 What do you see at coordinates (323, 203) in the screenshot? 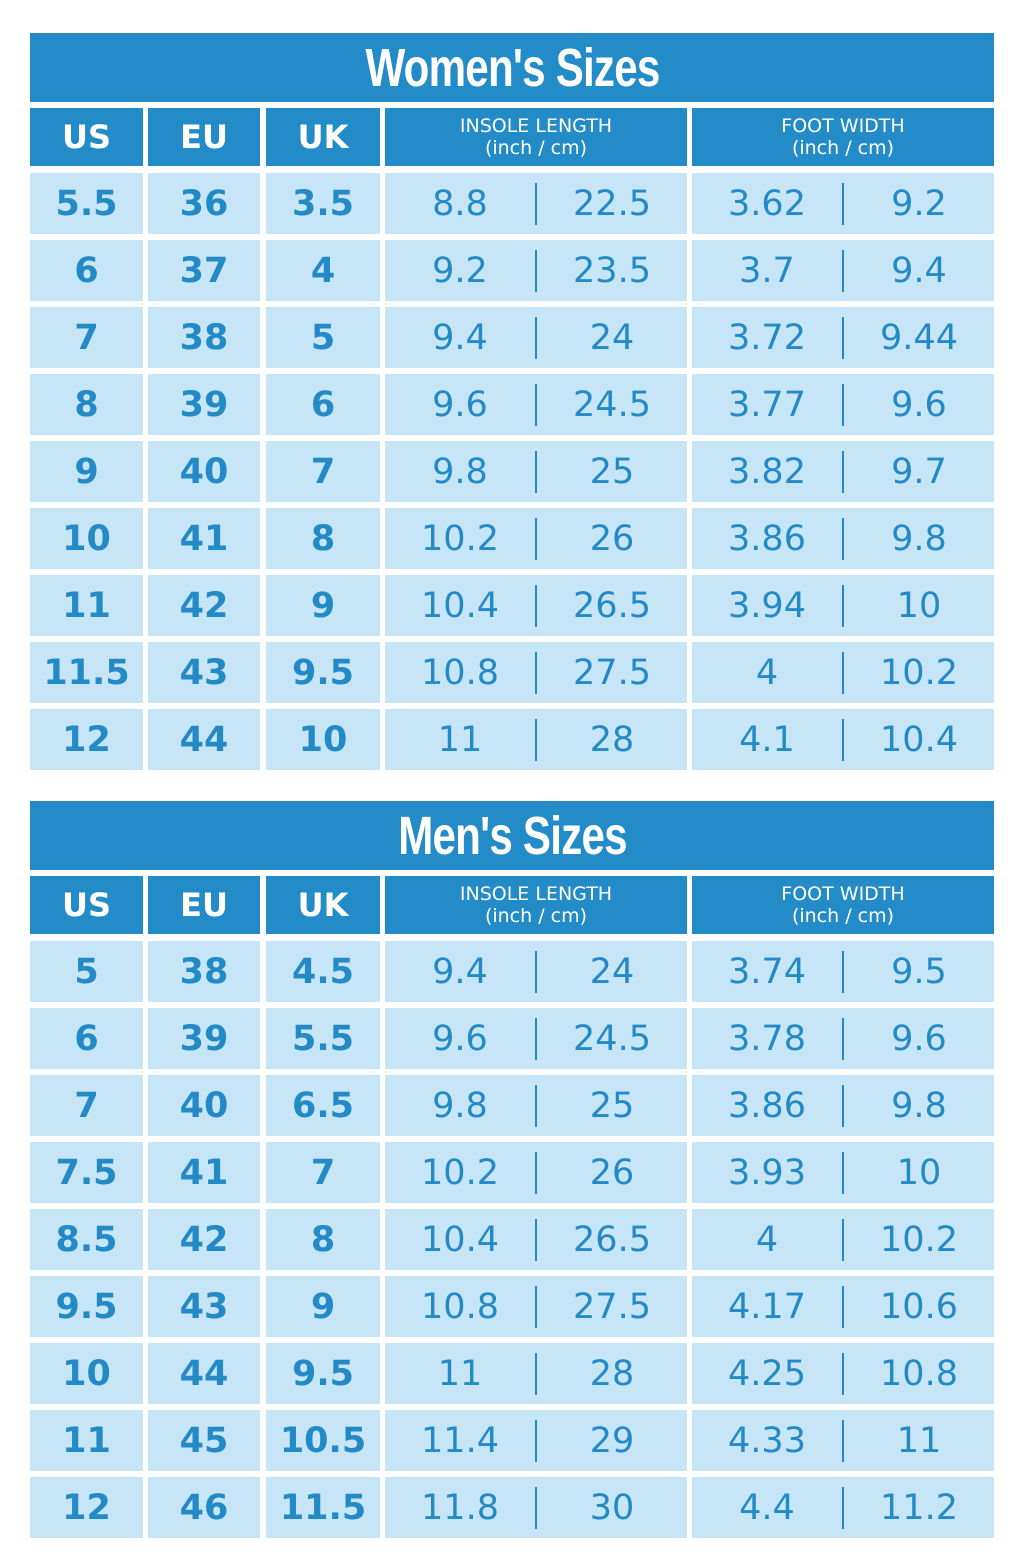
I see `table-cell: 3.5` at bounding box center [323, 203].